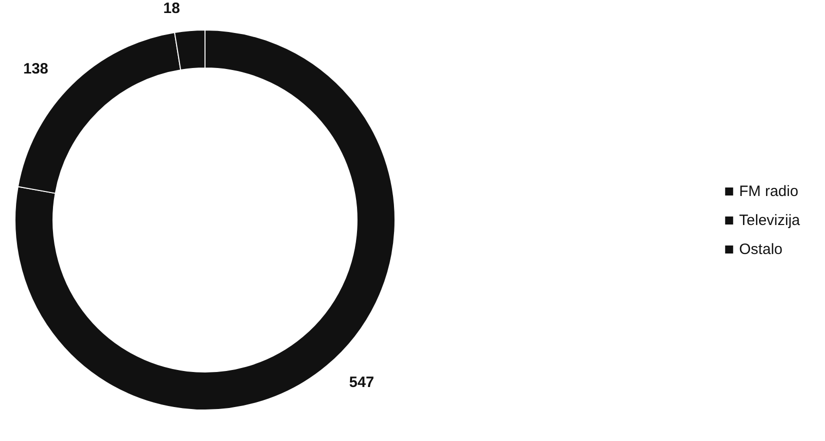  Describe the element at coordinates (770, 220) in the screenshot. I see `legend-label: Televizija` at that location.